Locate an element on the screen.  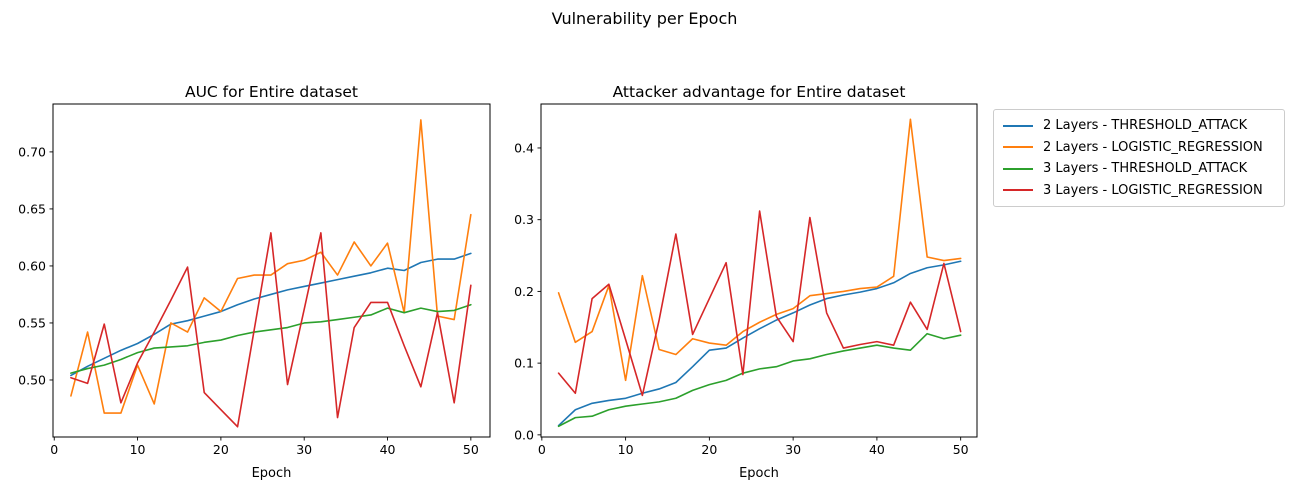
legend-entry: 2 Layers - THRESHOLD_ATTACK is located at coordinates (1139, 126).